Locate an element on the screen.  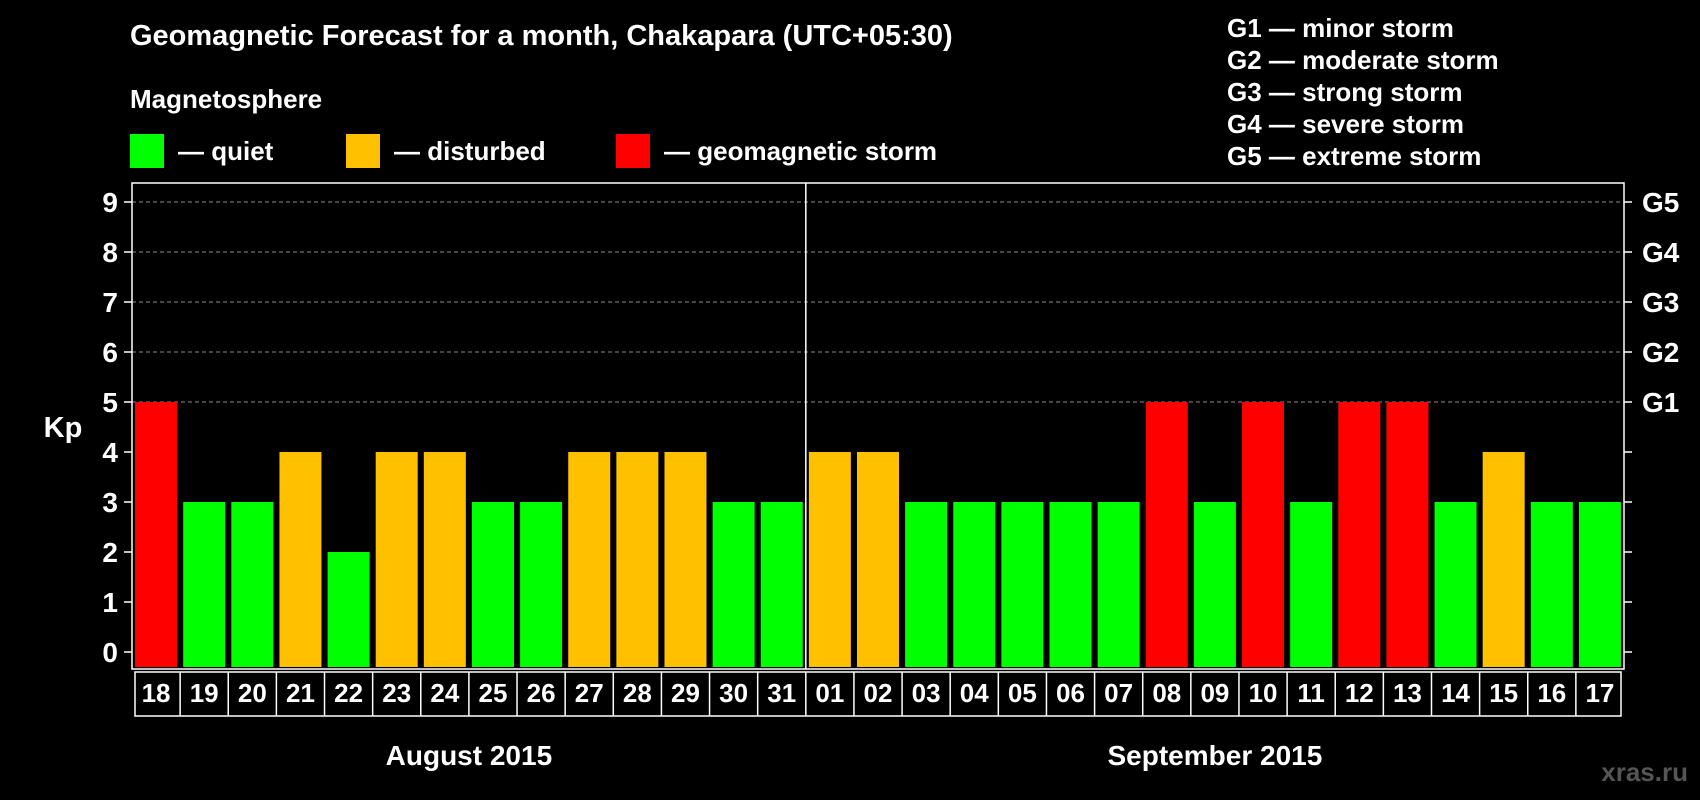
storm-level-g2: G2 — moderate storm is located at coordinates (1363, 60).